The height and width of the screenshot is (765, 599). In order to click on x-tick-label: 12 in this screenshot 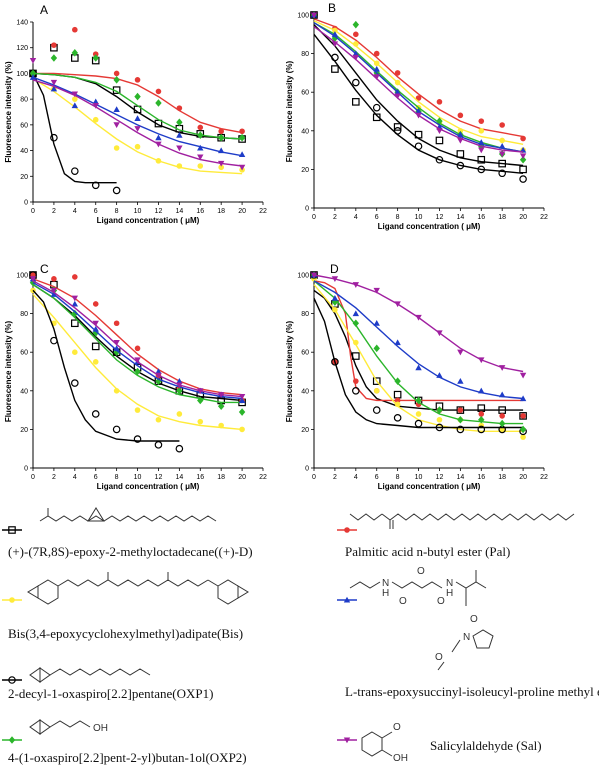, I will do `click(159, 477)`.